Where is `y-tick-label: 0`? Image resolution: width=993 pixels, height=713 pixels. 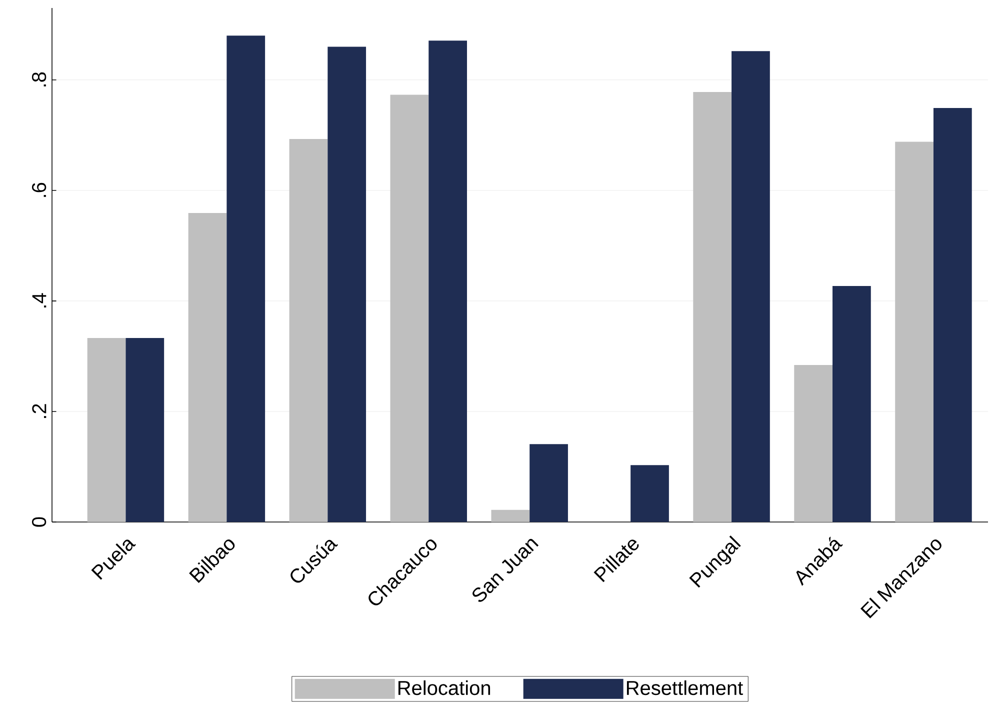 y-tick-label: 0 is located at coordinates (39, 522).